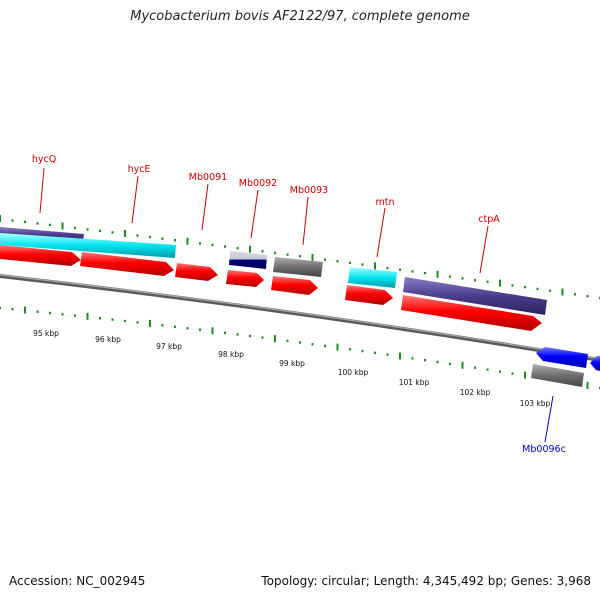 This screenshot has height=600, width=600. Describe the element at coordinates (489, 219) in the screenshot. I see `label-ctpA: ctpA` at that location.